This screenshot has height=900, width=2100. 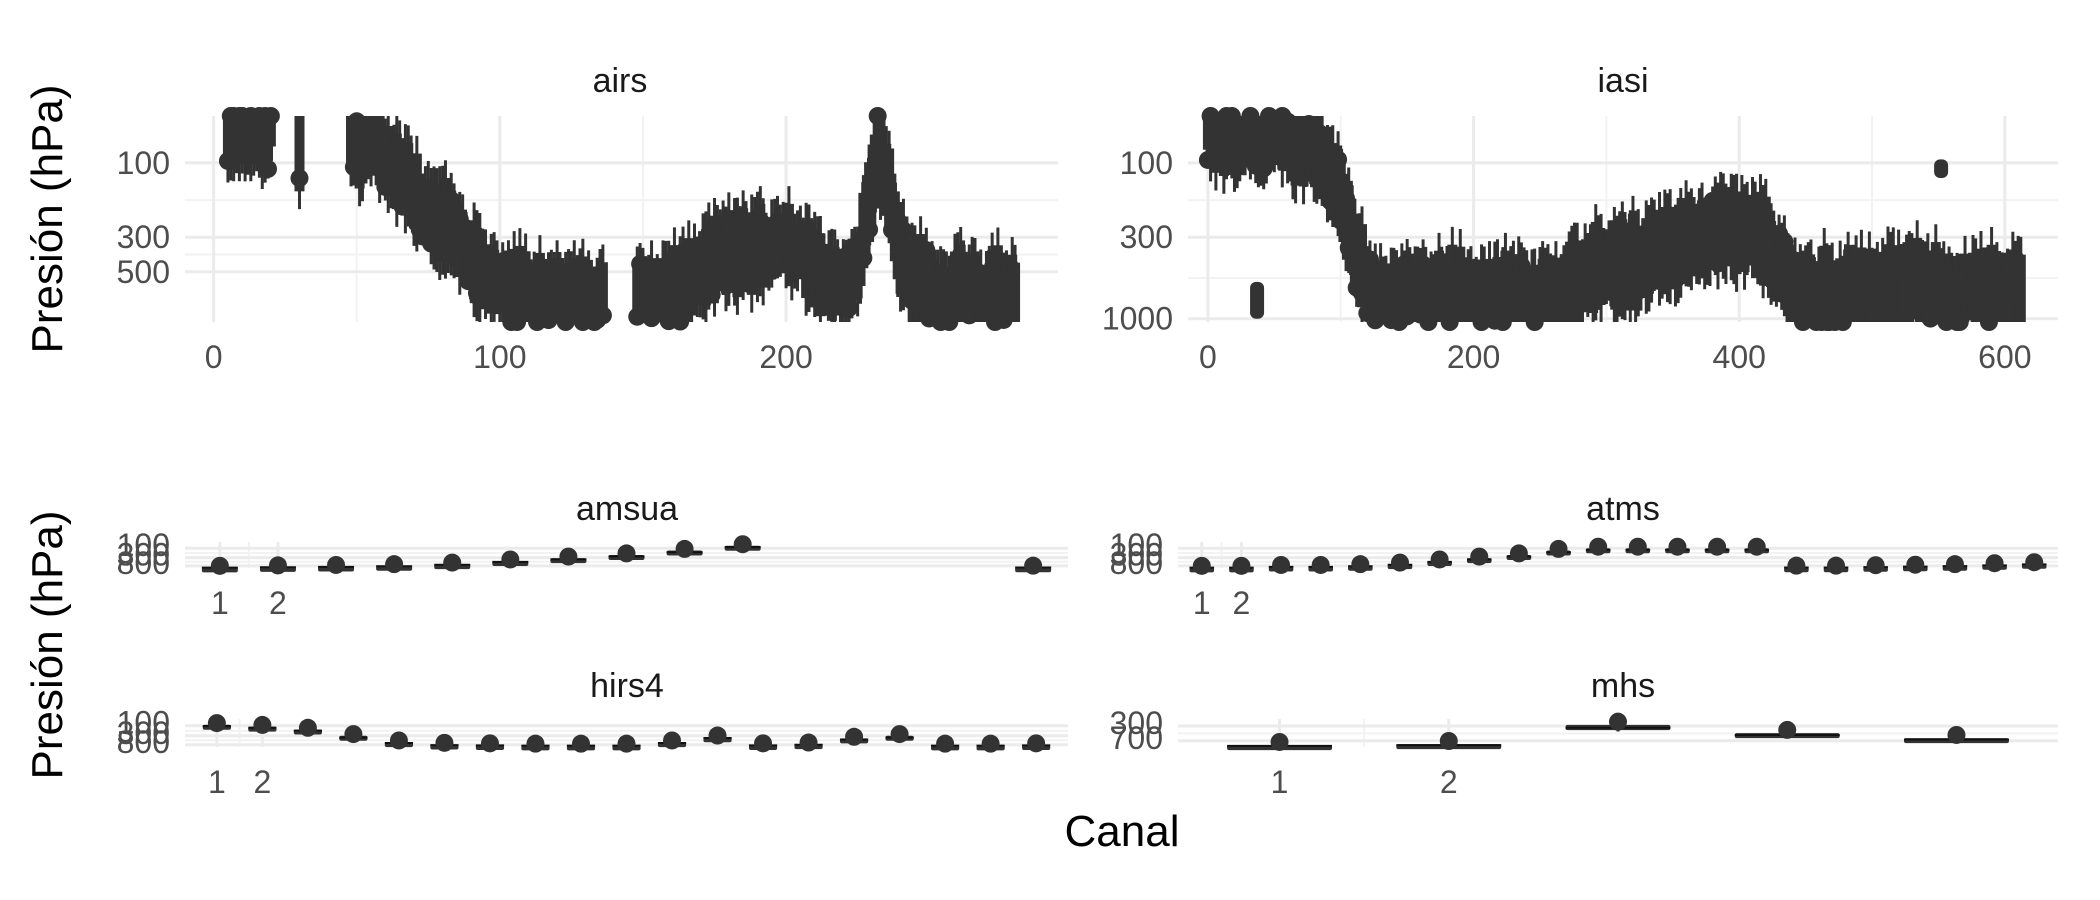 What do you see at coordinates (1136, 723) in the screenshot?
I see `mhs-y-tick-label: 300` at bounding box center [1136, 723].